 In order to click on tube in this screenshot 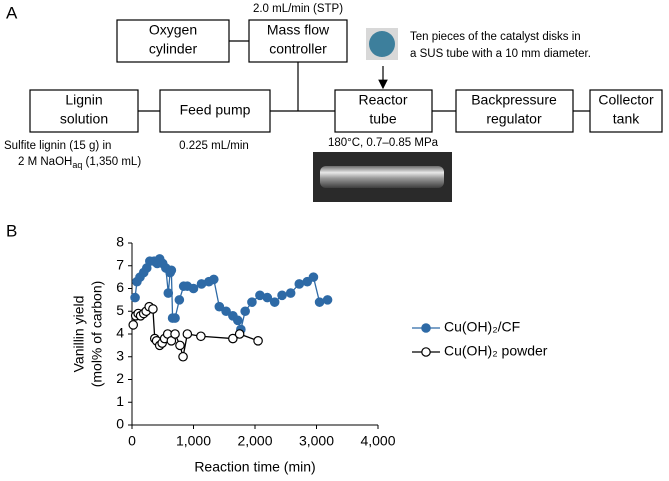, I will do `click(382, 177)`.